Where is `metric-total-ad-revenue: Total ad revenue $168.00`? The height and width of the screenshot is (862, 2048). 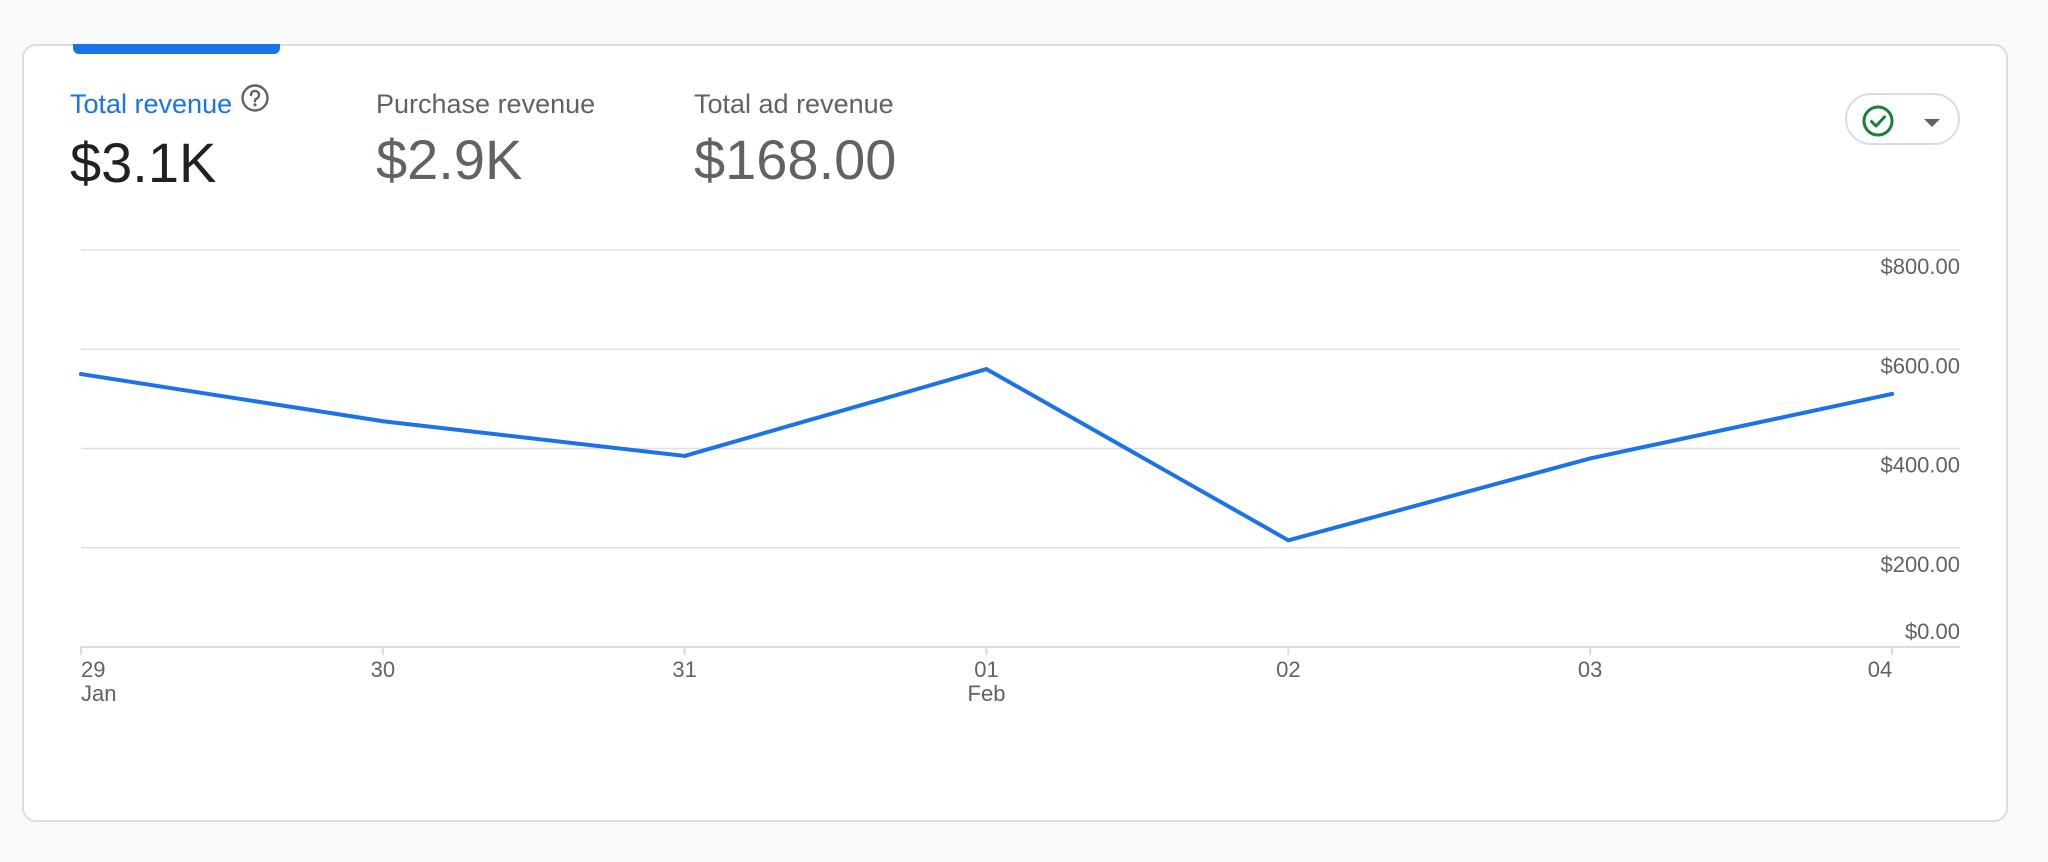
metric-total-ad-revenue: Total ad revenue $168.00 is located at coordinates (795, 139).